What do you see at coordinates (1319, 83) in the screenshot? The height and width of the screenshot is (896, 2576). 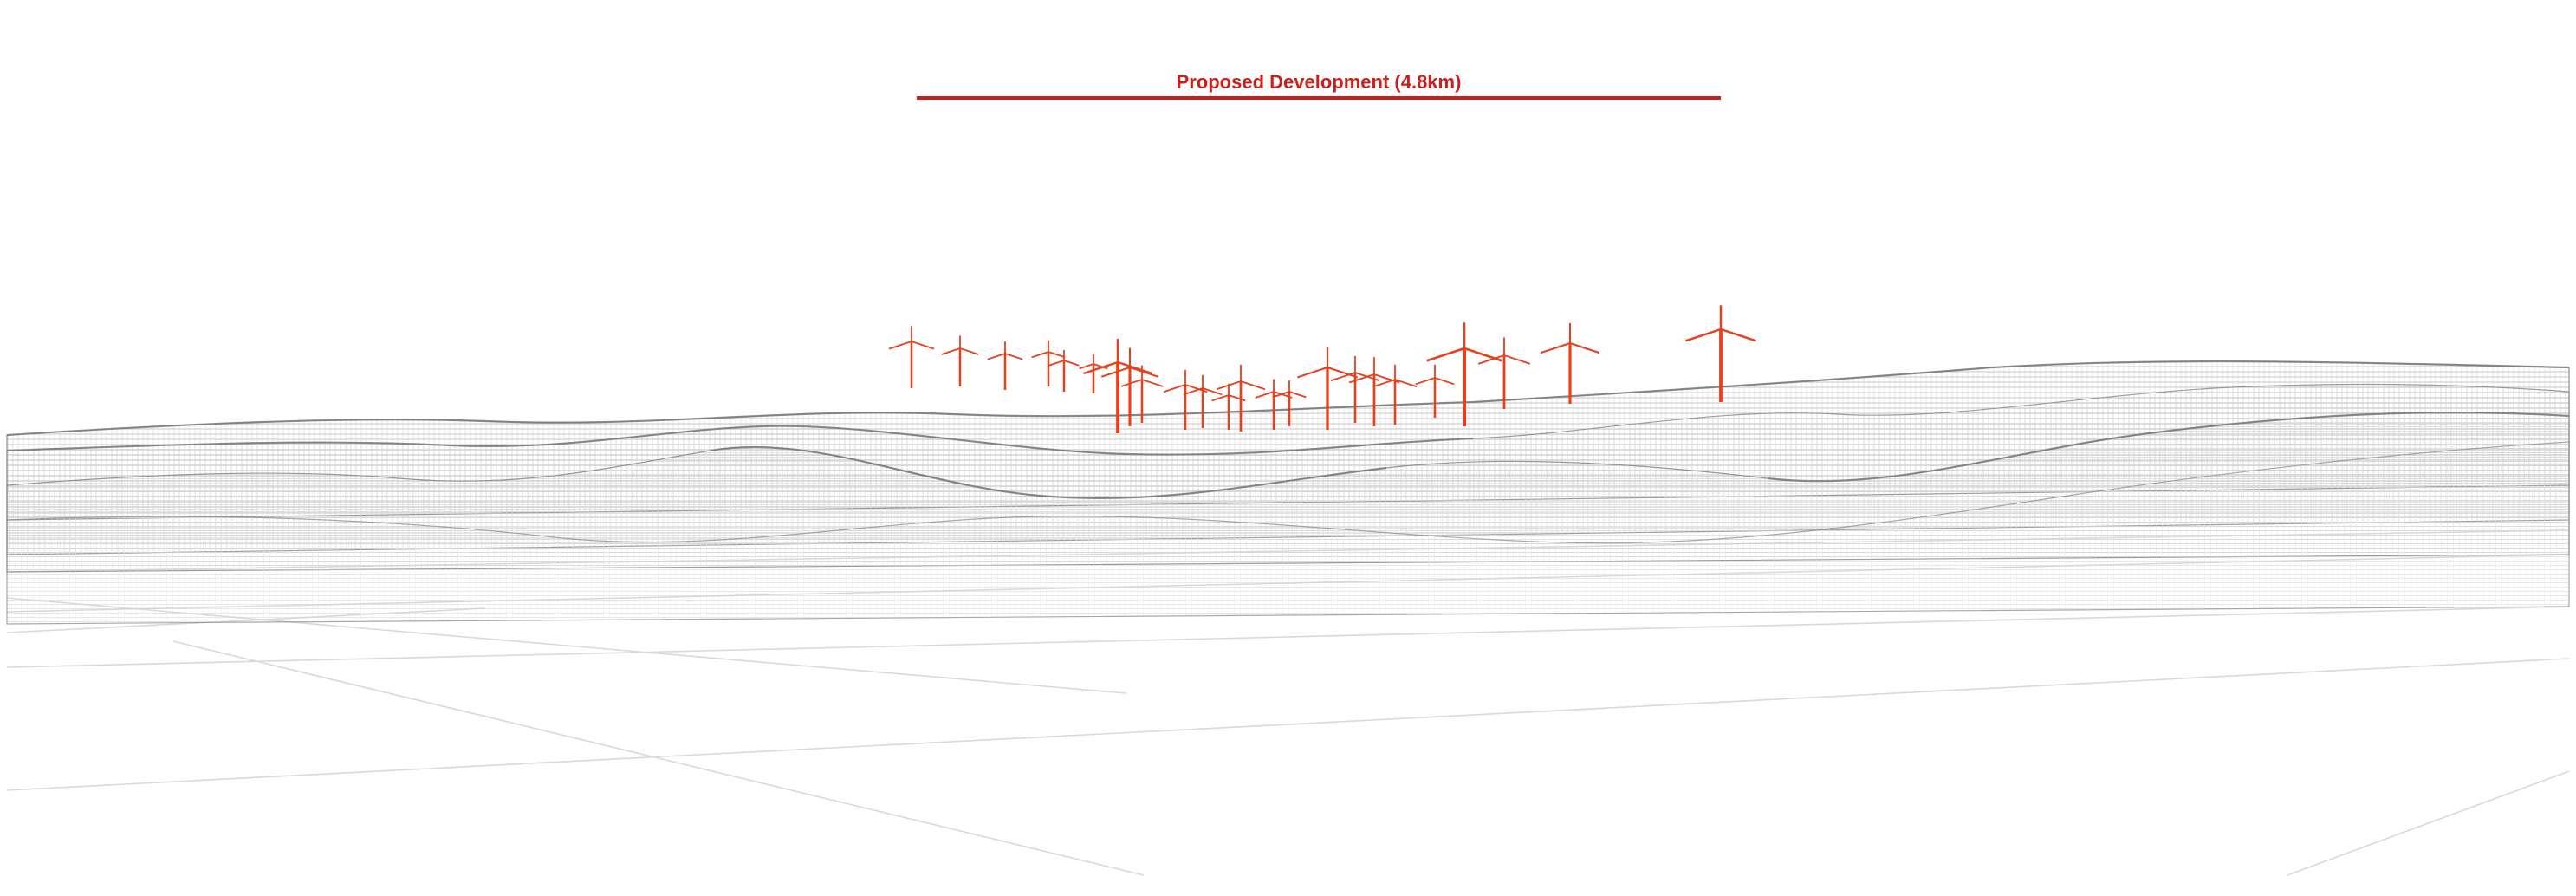 I see `proposed-development-label: Proposed Development (4.8km)` at bounding box center [1319, 83].